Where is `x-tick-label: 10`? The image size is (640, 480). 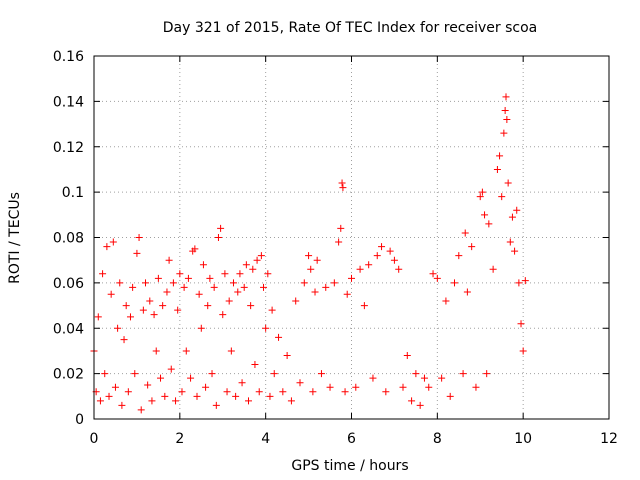
x-tick-label: 10 is located at coordinates (523, 439).